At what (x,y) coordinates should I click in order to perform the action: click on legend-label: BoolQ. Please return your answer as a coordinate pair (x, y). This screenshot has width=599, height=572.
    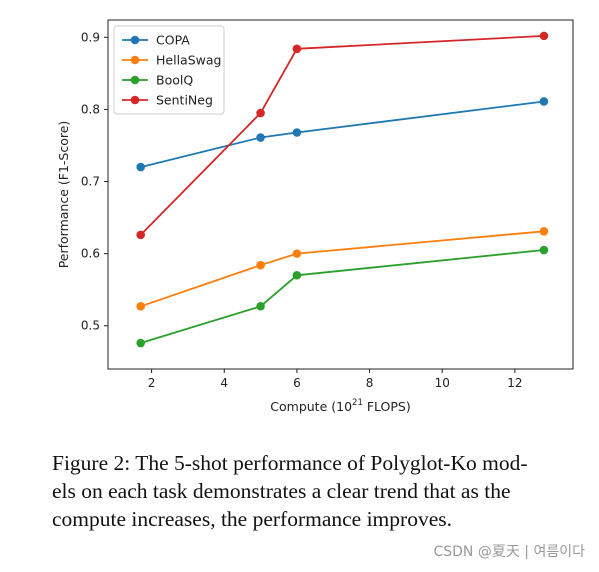
    Looking at the image, I should click on (174, 80).